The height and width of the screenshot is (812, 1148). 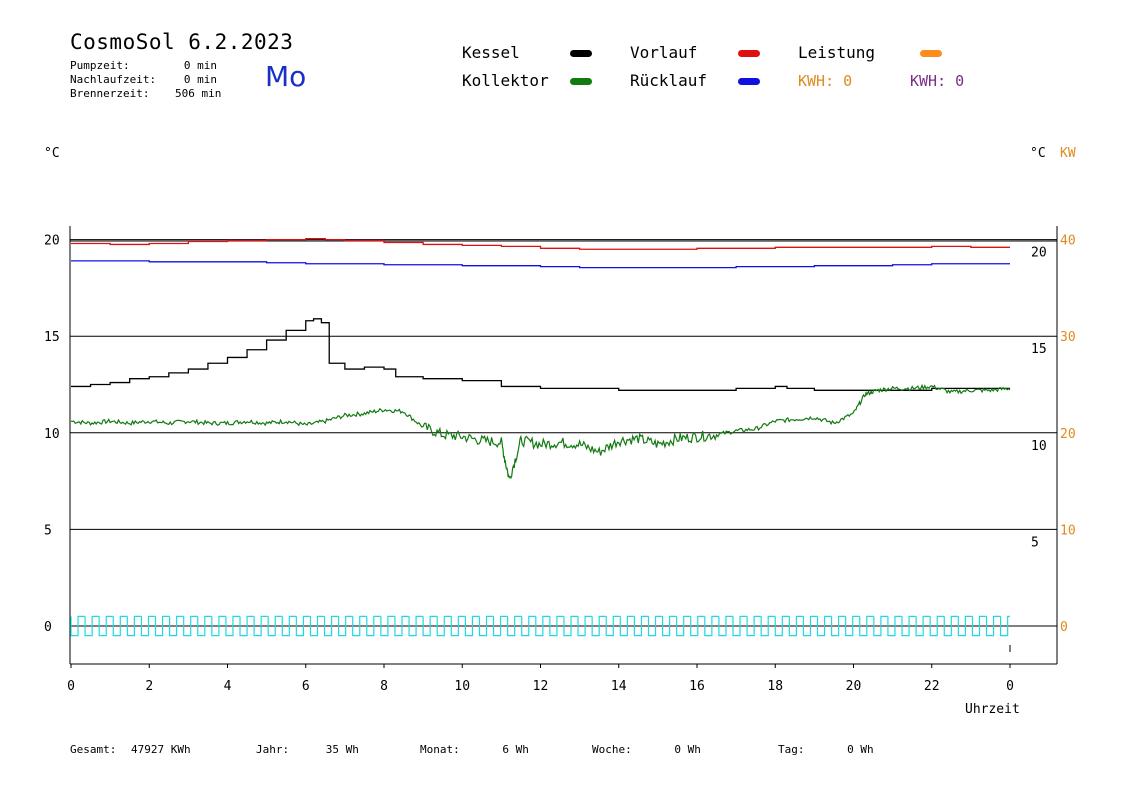 I want to click on legend-leistung-swatch, so click(x=931, y=53).